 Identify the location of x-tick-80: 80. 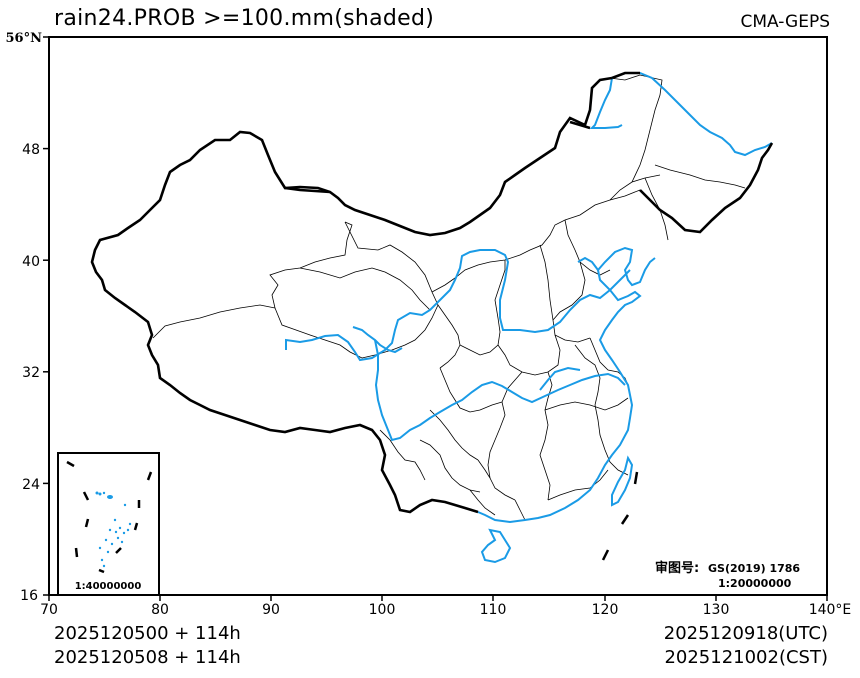
(160, 610).